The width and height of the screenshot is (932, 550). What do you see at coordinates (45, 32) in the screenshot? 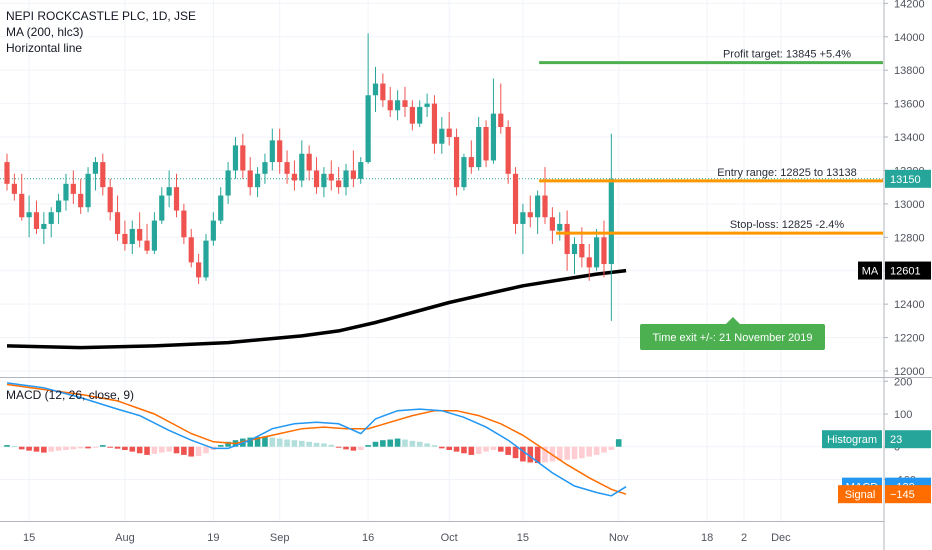
I see `legend-ma: MA (200, hlc3)` at bounding box center [45, 32].